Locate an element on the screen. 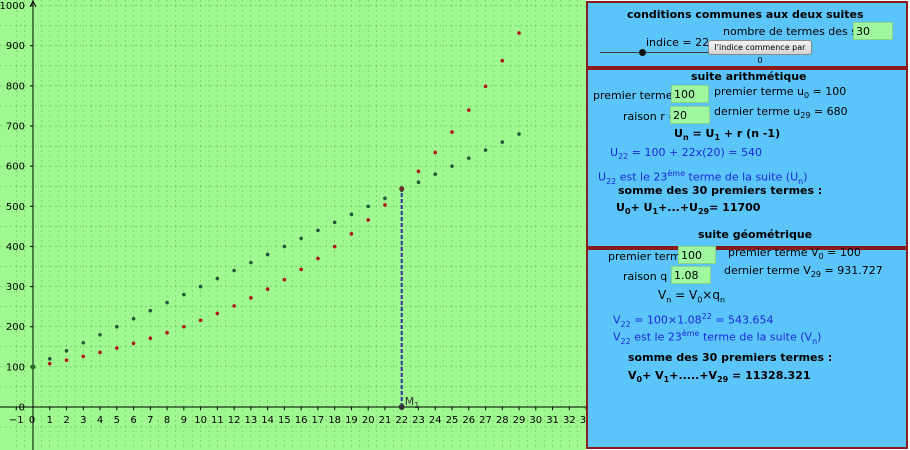  x-tick-label: 1 is located at coordinates (50, 420).